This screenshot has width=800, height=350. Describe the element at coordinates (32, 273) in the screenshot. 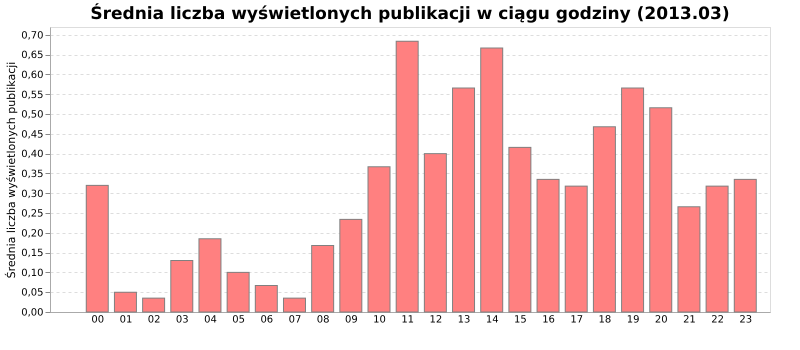

I see `y-tick-label: 0,10` at that location.